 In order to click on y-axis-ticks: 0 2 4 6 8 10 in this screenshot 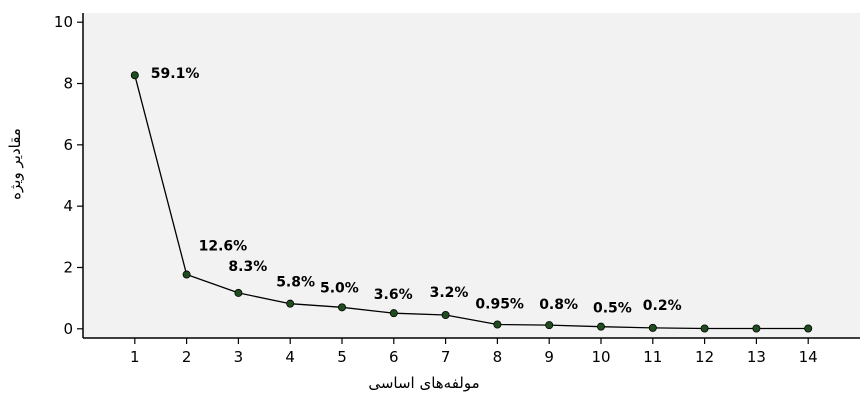, I will do `click(68, 175)`.